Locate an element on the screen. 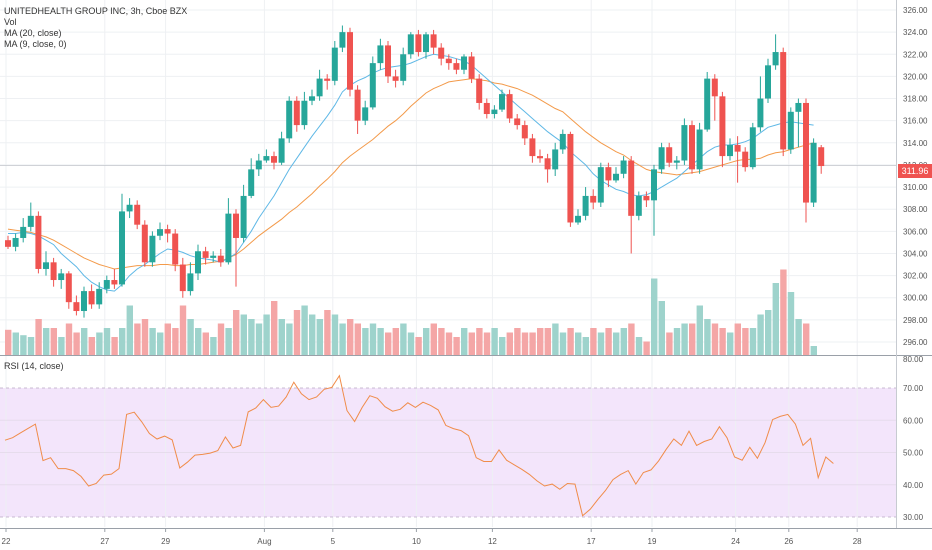 This screenshot has width=932, height=550. x-tick-label: 12 is located at coordinates (492, 541).